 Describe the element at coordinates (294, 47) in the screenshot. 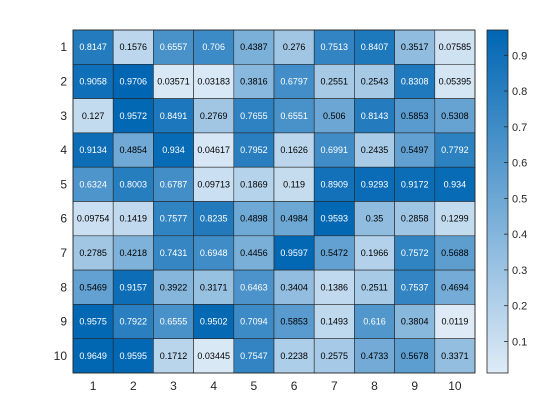

I see `cell-value-label: 0.276` at that location.